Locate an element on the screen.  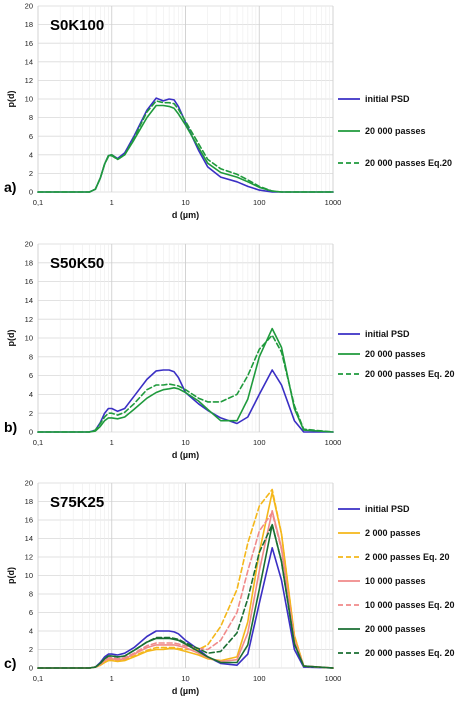
panel-label: b) is located at coordinates (10, 427).